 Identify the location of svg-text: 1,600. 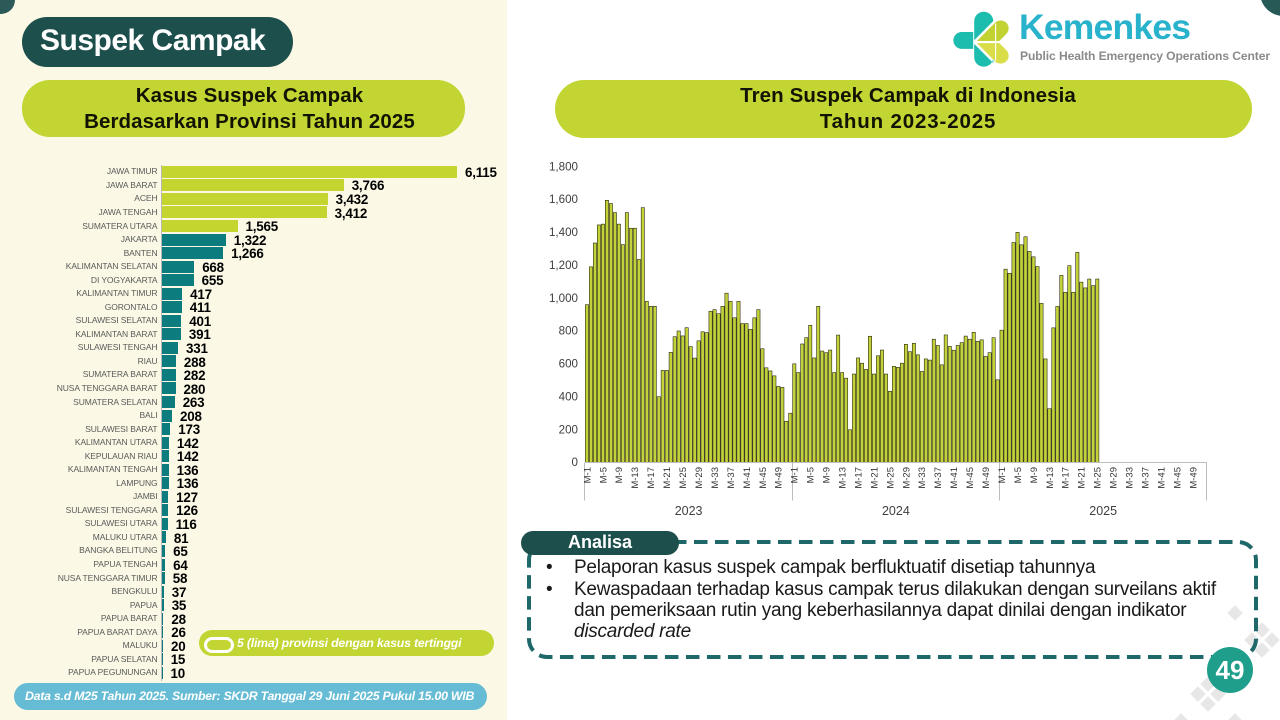
(563, 199).